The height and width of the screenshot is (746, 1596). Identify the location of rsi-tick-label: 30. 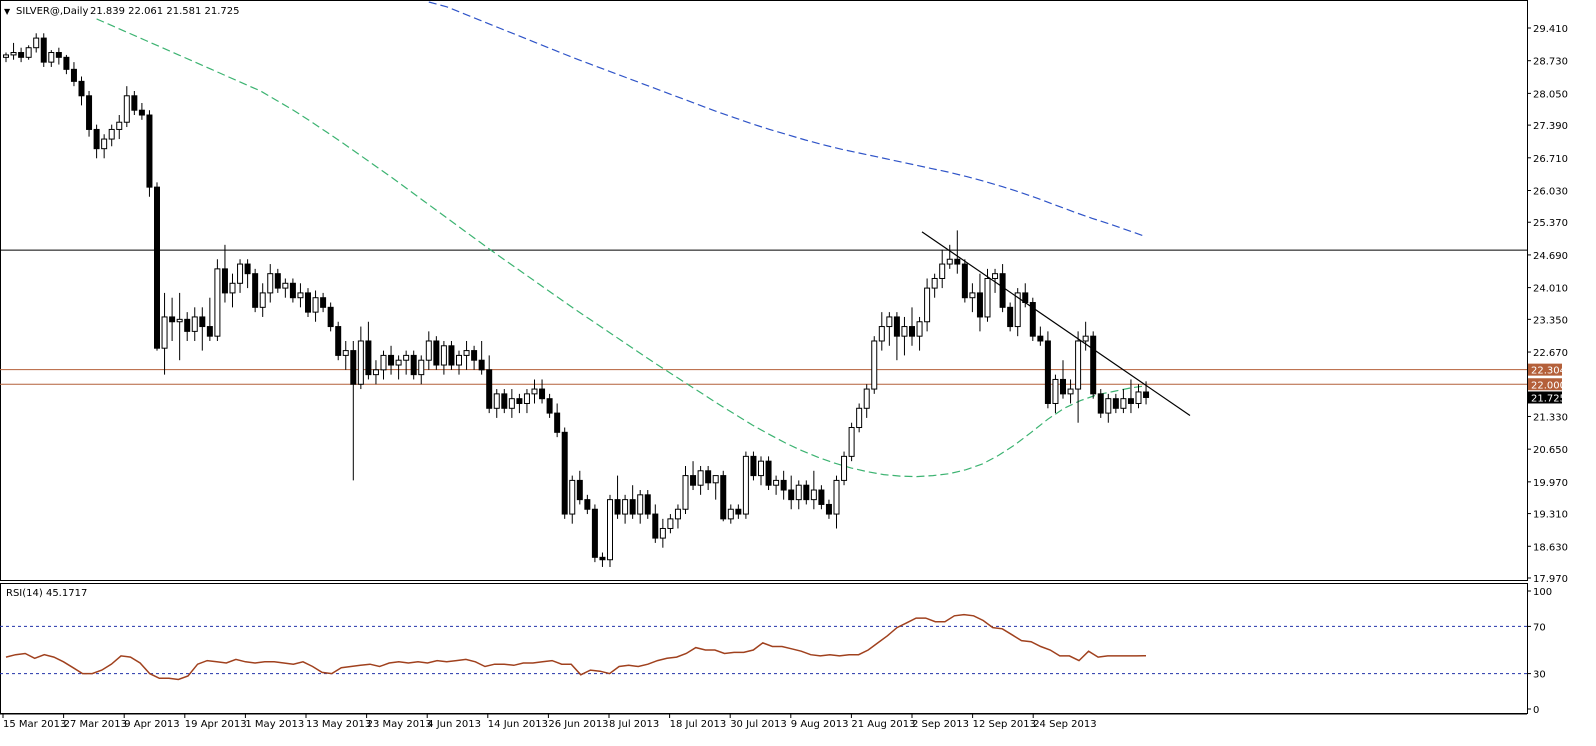
(1539, 675).